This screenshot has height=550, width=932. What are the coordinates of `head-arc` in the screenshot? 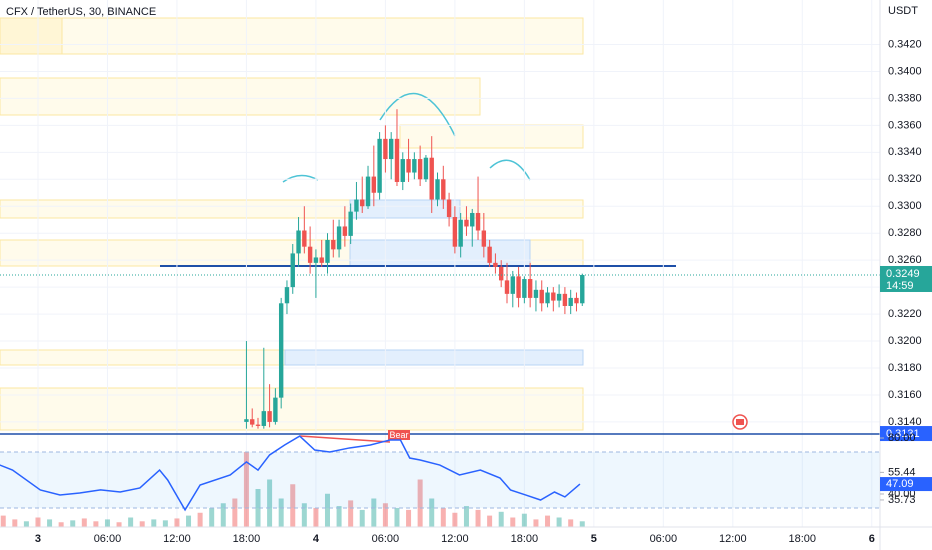 It's located at (417, 114).